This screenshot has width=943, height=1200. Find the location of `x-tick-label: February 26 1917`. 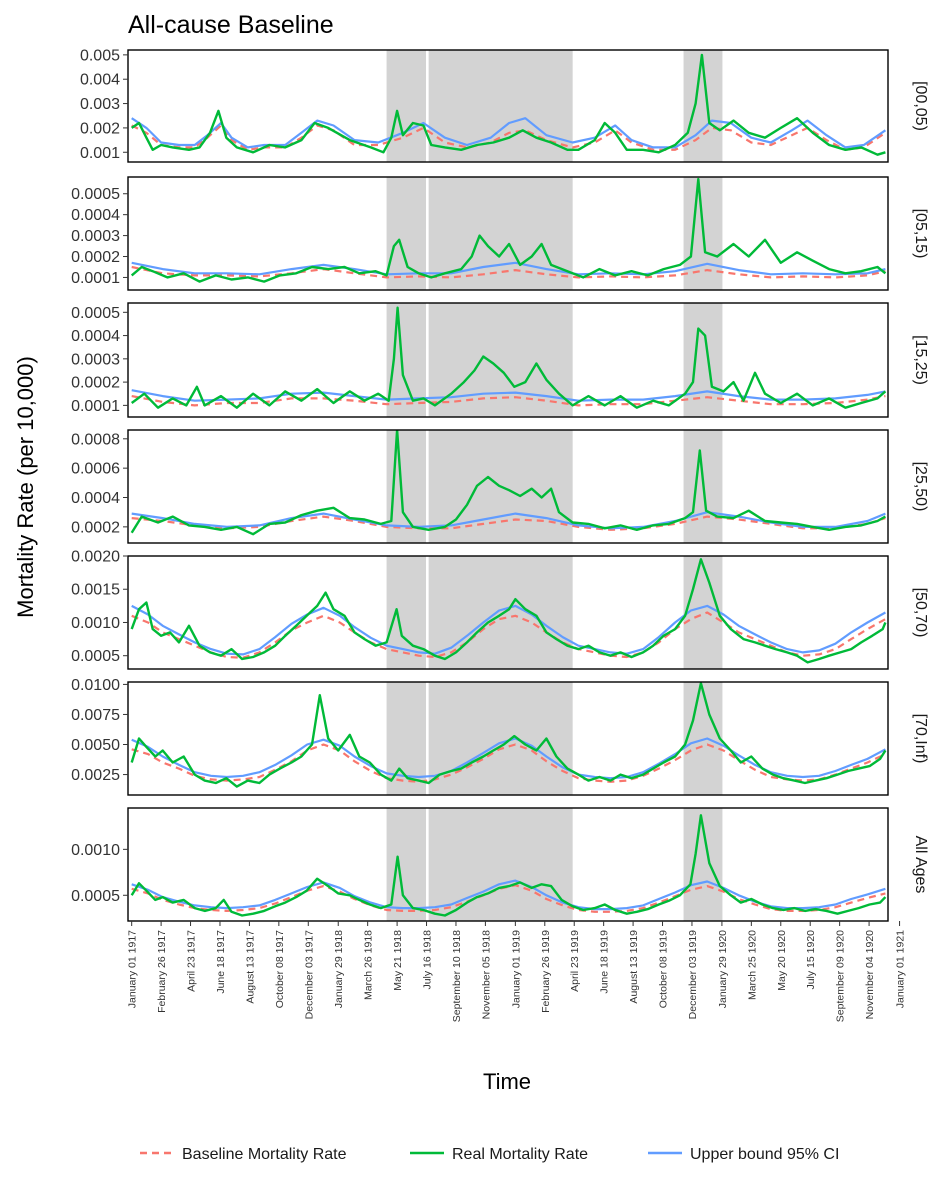

x-tick-label: February 26 1917 is located at coordinates (162, 971).